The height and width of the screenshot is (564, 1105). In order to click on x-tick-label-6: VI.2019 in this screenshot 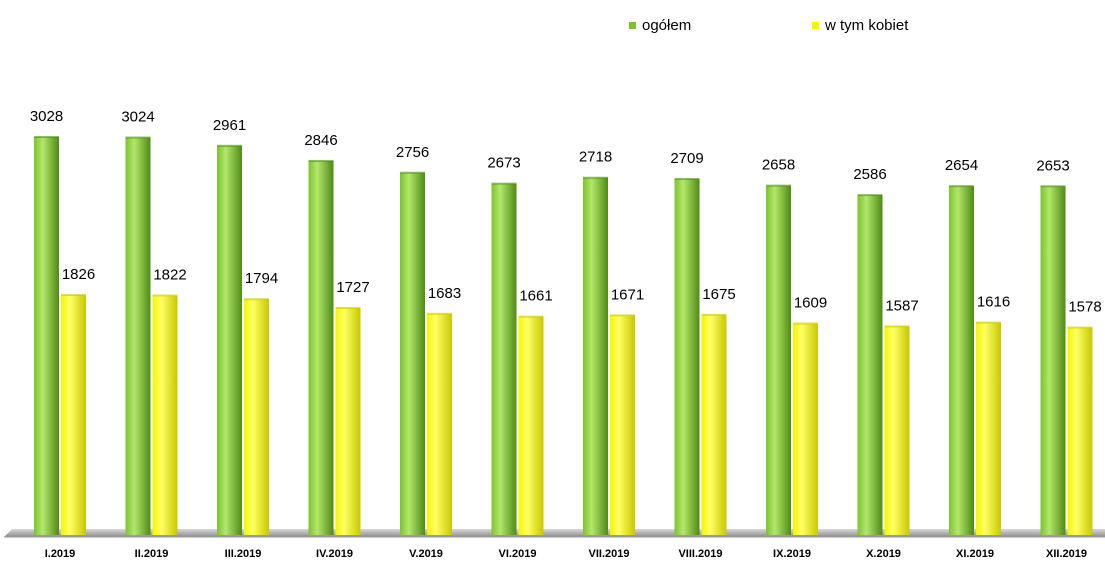, I will do `click(518, 554)`.